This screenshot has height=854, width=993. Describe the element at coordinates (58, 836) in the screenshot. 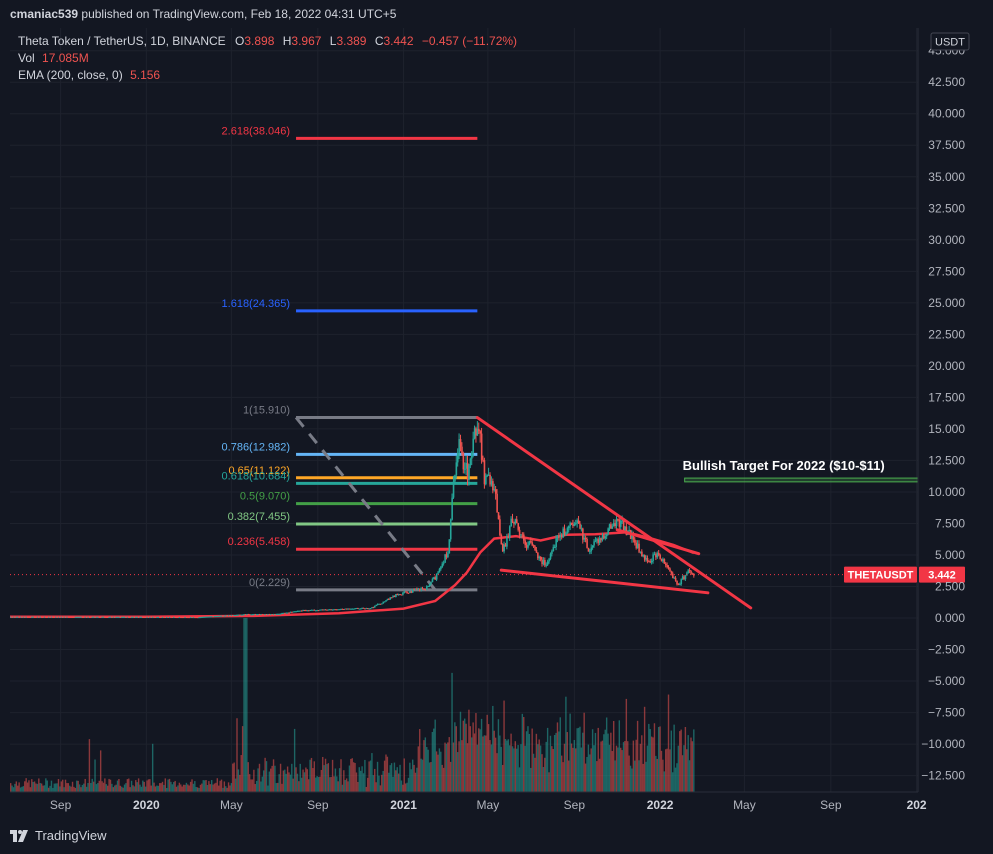

I see `footer-brand: TradingView` at that location.